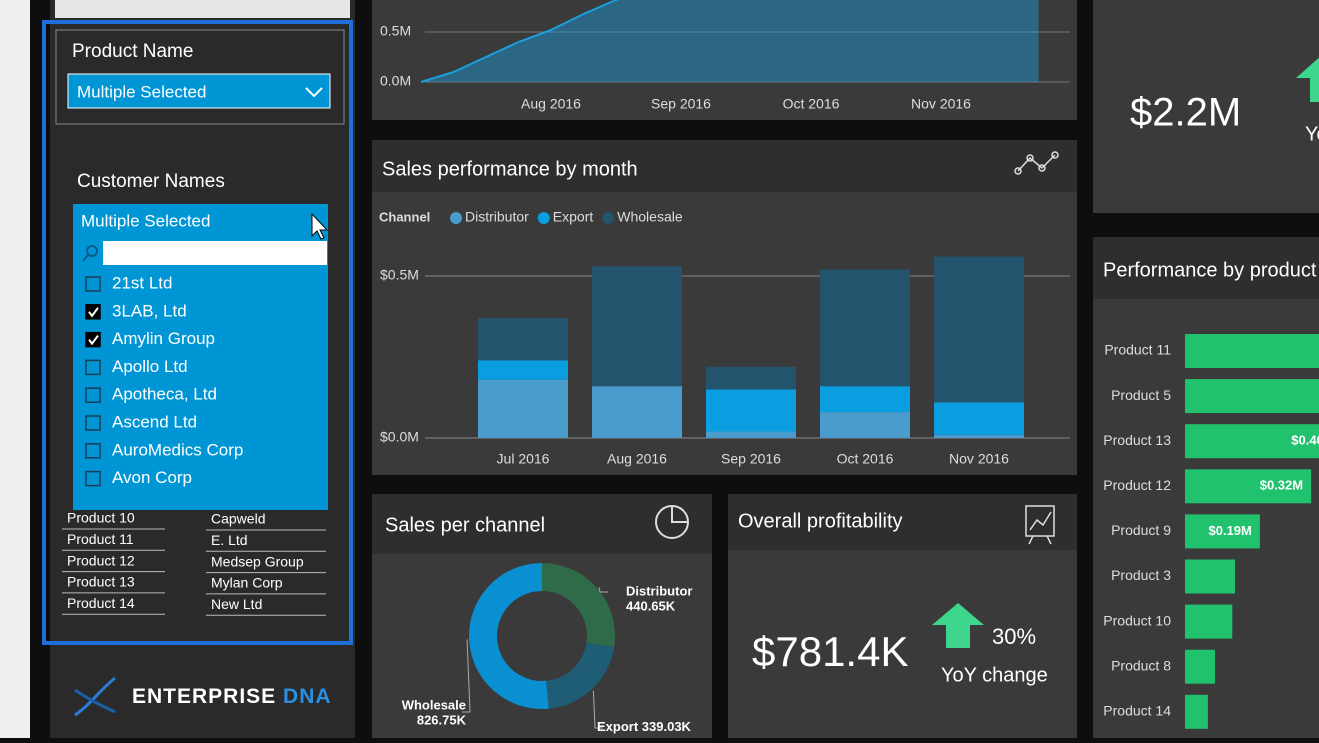 The image size is (1319, 743). What do you see at coordinates (177, 449) in the screenshot?
I see `option-label: AuroMedics Corp` at bounding box center [177, 449].